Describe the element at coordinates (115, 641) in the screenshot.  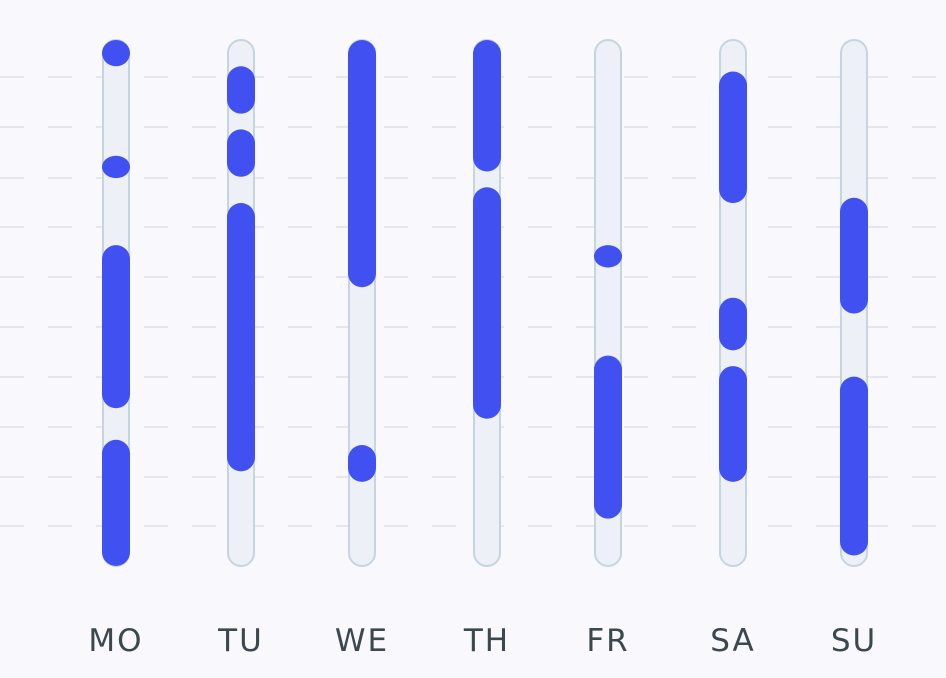
I see `day-label-mo: MO` at that location.